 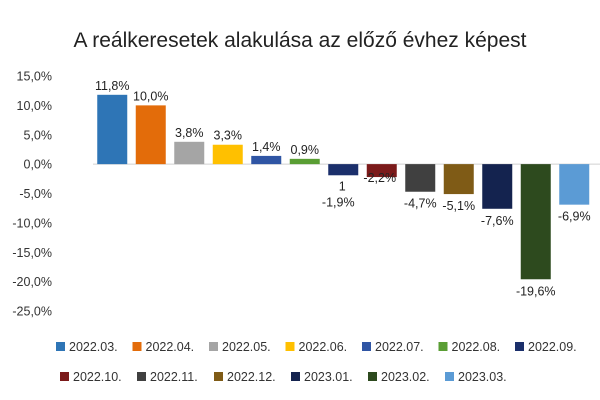 I want to click on data-label: -6,9%, so click(x=574, y=217).